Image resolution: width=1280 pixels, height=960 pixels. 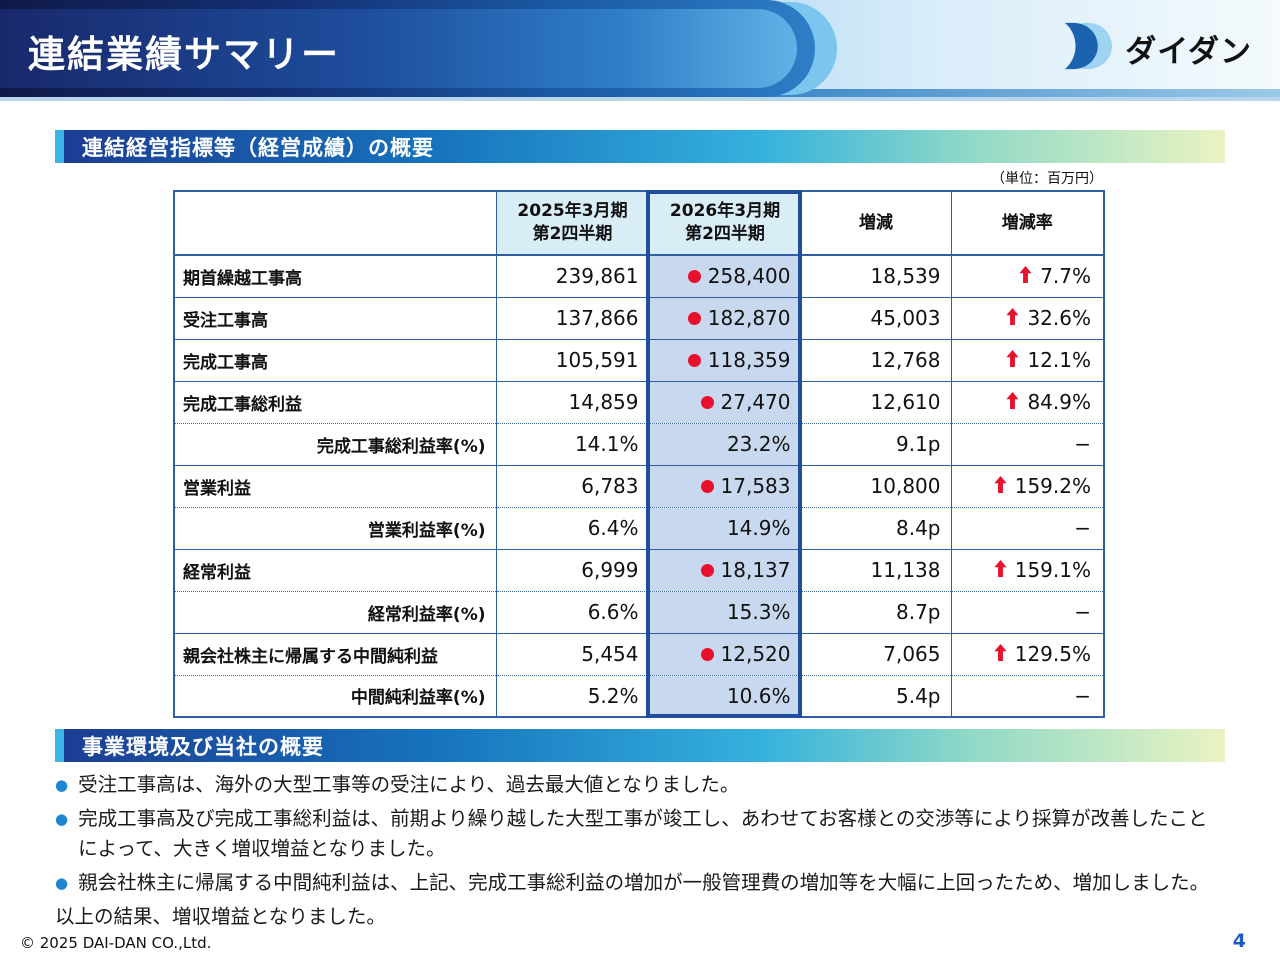 What do you see at coordinates (335, 486) in the screenshot?
I see `row-label: 営業利益` at bounding box center [335, 486].